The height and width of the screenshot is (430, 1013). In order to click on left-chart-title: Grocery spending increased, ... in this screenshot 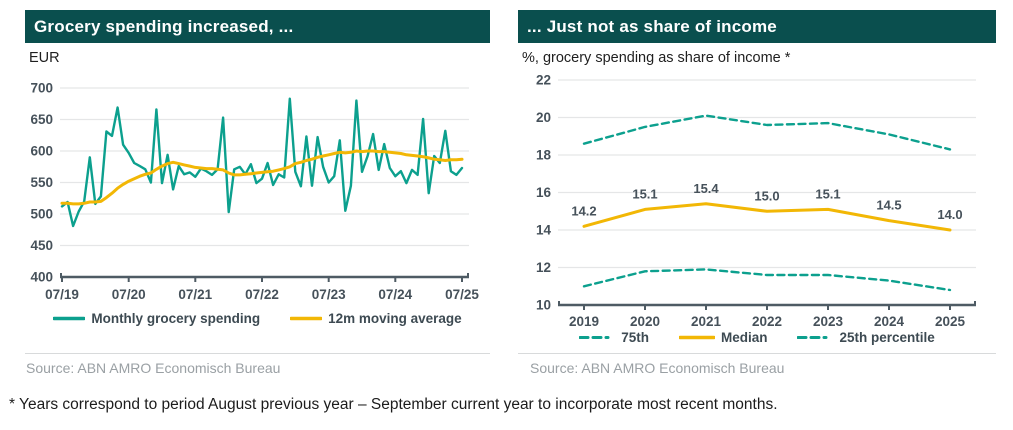, I will do `click(164, 26)`.